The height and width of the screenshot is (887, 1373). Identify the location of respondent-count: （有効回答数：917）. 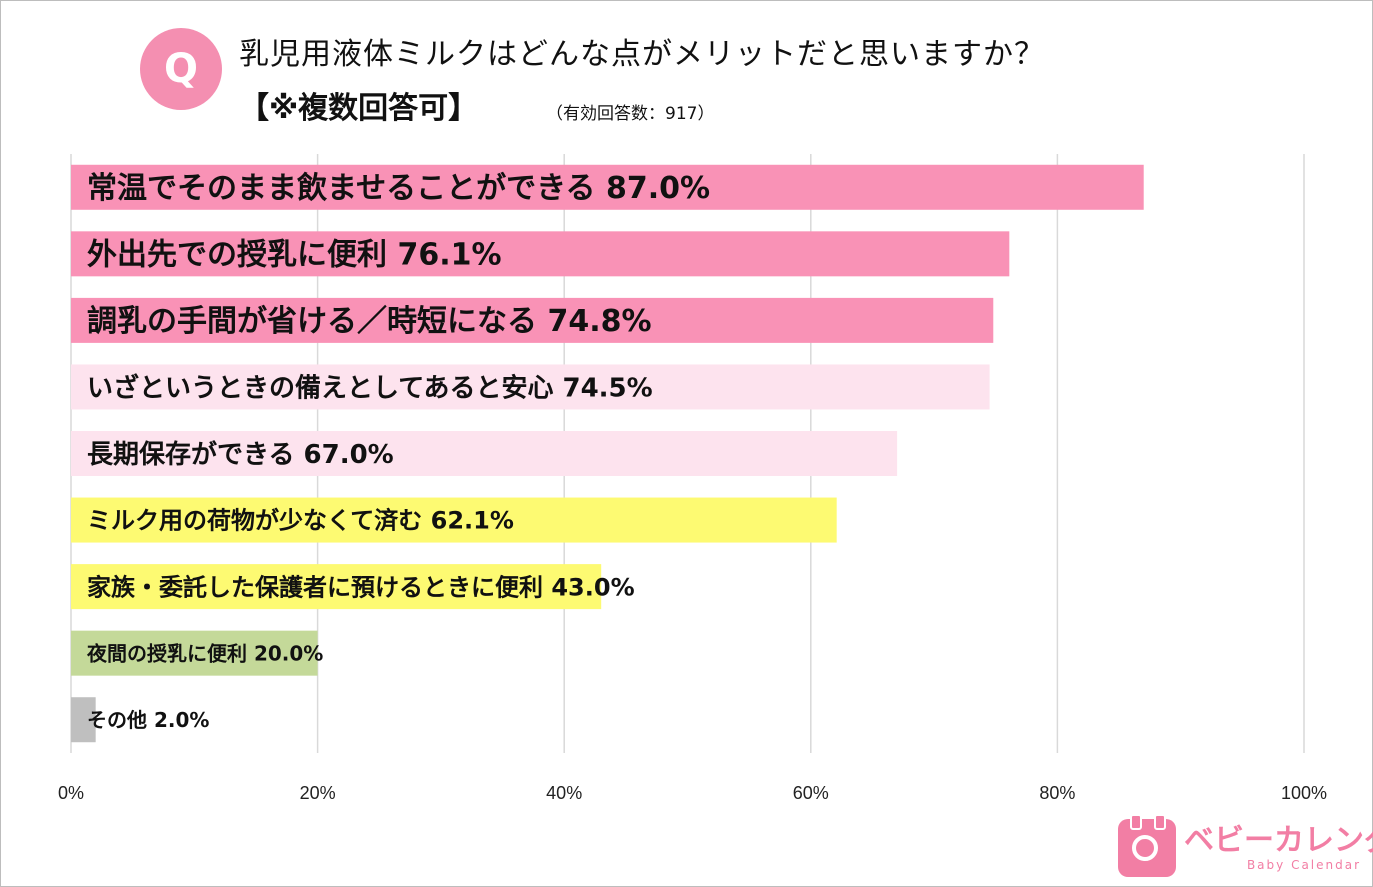
(630, 114).